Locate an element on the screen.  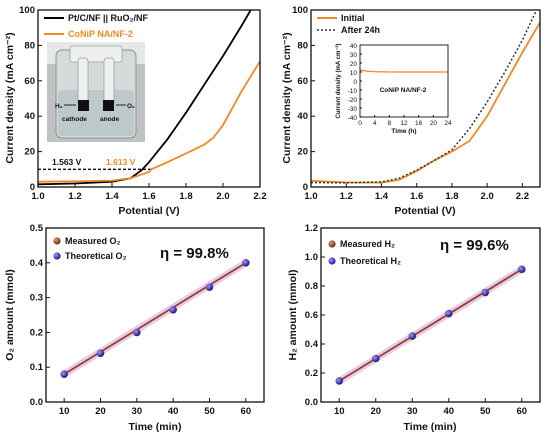
y-tick-label: -30 is located at coordinates (353, 109).